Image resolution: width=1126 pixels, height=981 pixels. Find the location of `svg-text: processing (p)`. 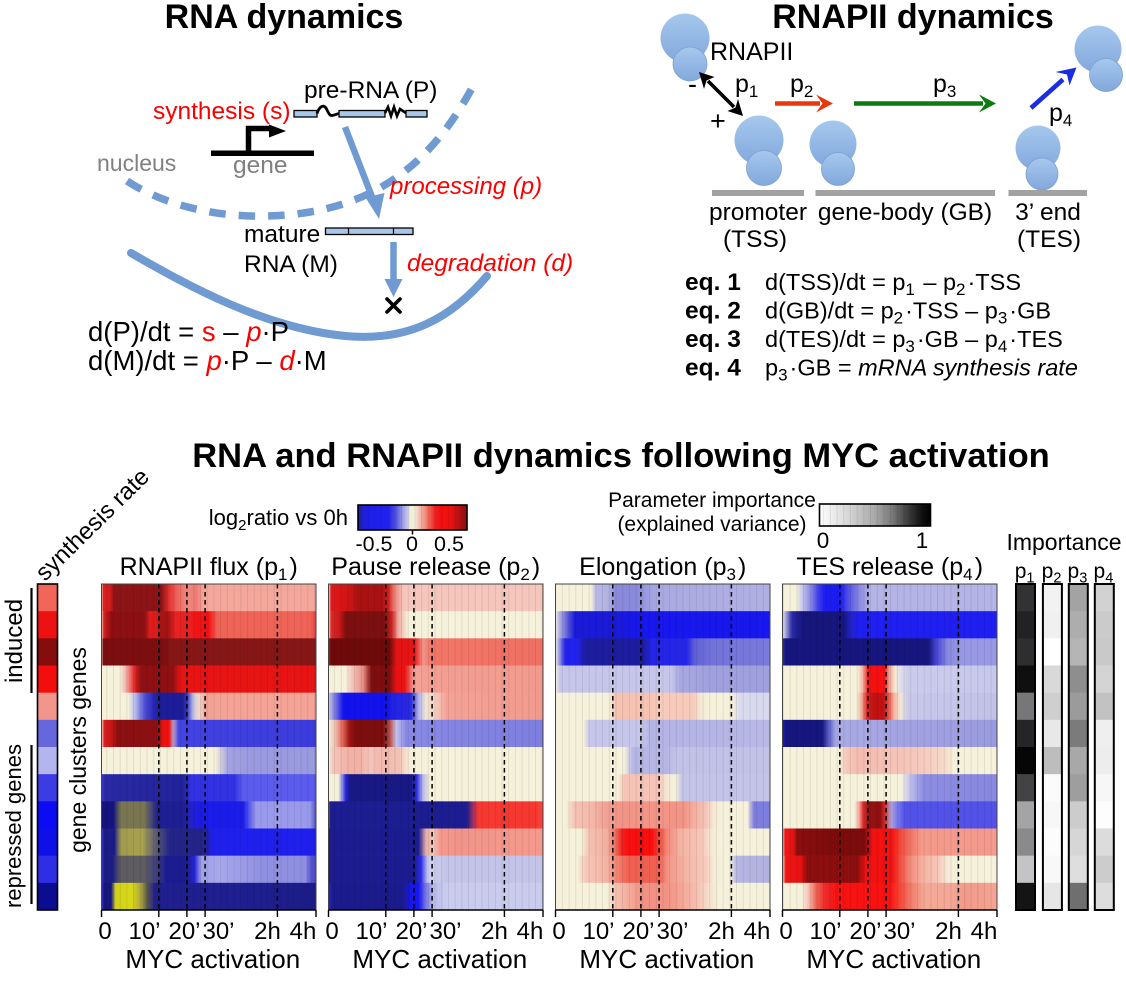

svg-text: processing (p) is located at coordinates (465, 186).